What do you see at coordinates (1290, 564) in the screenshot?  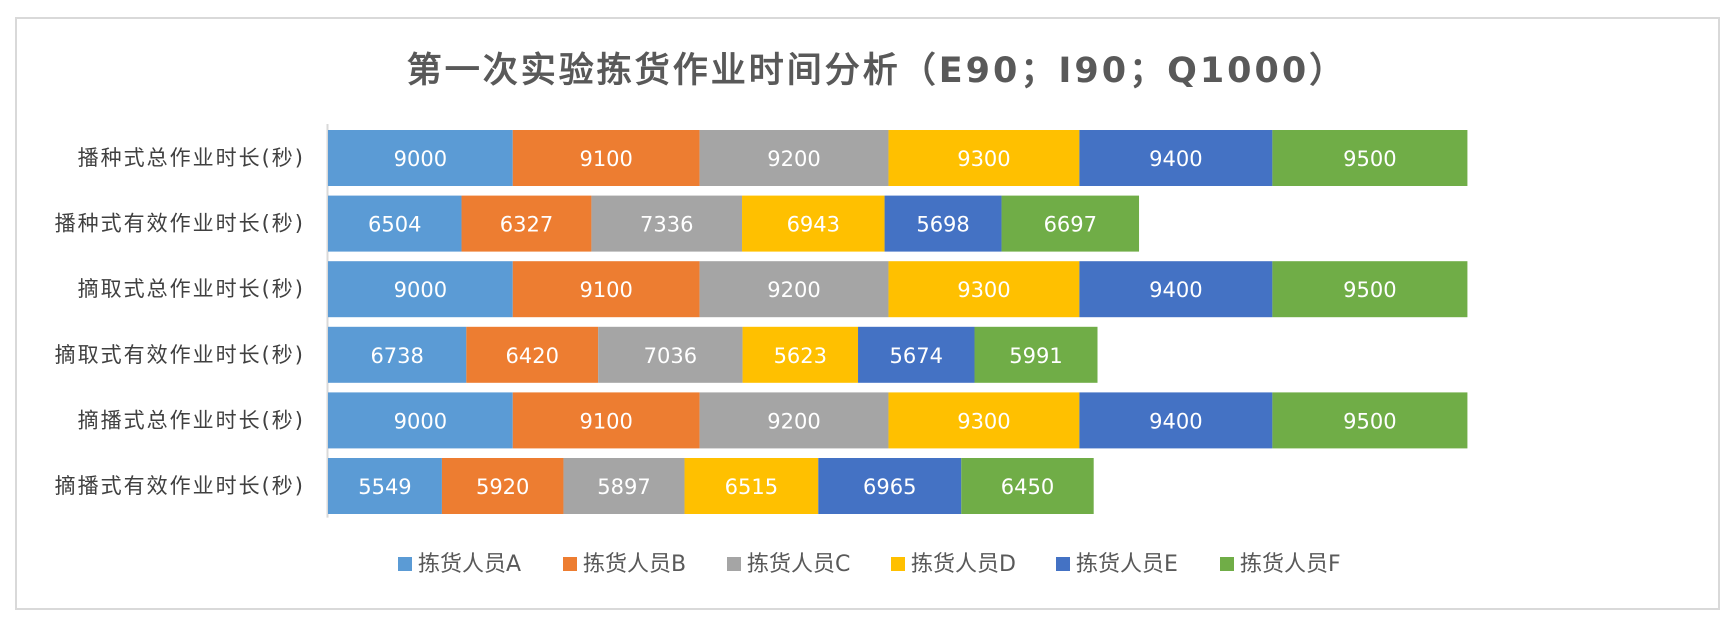 I see `legend-label: 拣货人员F` at bounding box center [1290, 564].